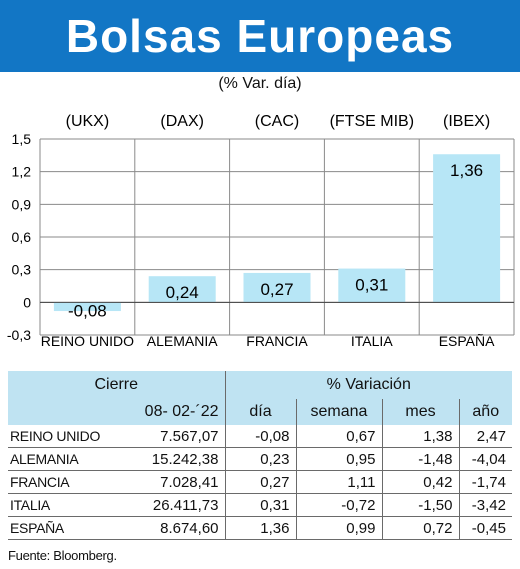 The width and height of the screenshot is (520, 569). I want to click on x-tick-label: FRANCIA, so click(277, 341).